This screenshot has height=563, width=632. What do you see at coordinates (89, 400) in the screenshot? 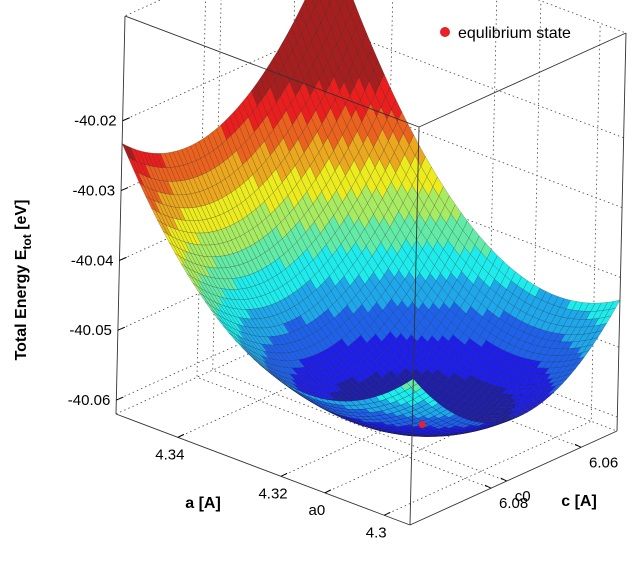
I see `z-tick-label-4: -40.06` at bounding box center [89, 400].